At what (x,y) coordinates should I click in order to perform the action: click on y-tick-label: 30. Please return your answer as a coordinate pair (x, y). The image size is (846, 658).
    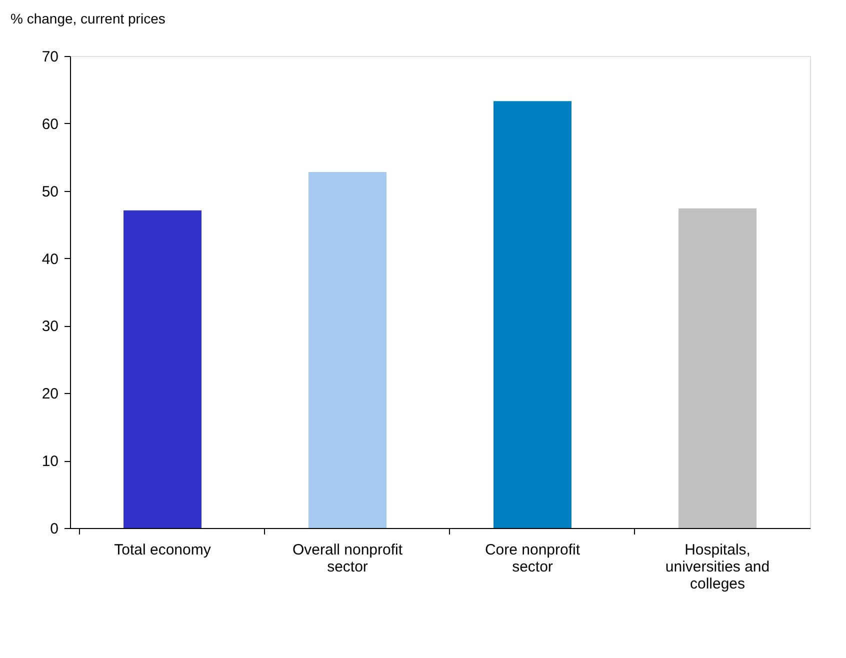
    Looking at the image, I should click on (50, 327).